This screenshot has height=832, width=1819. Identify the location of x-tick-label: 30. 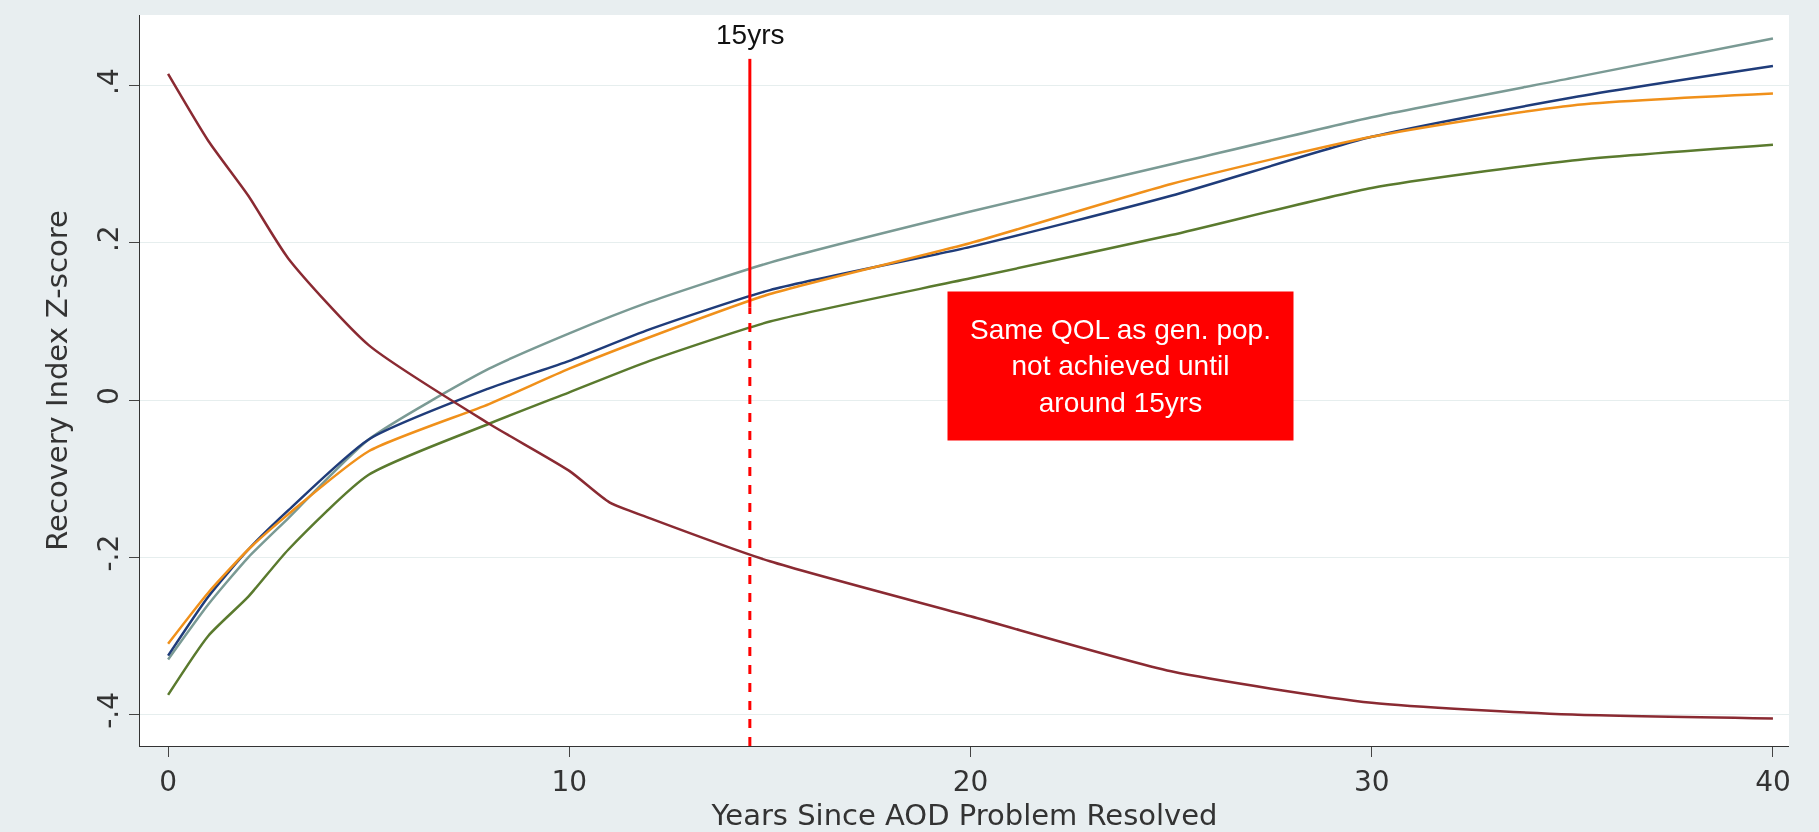
(1371, 781).